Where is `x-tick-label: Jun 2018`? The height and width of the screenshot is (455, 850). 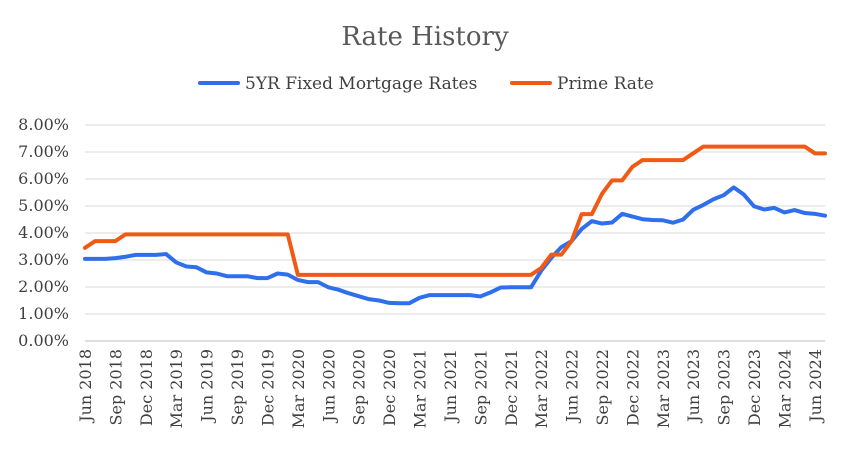
x-tick-label: Jun 2018 is located at coordinates (85, 386).